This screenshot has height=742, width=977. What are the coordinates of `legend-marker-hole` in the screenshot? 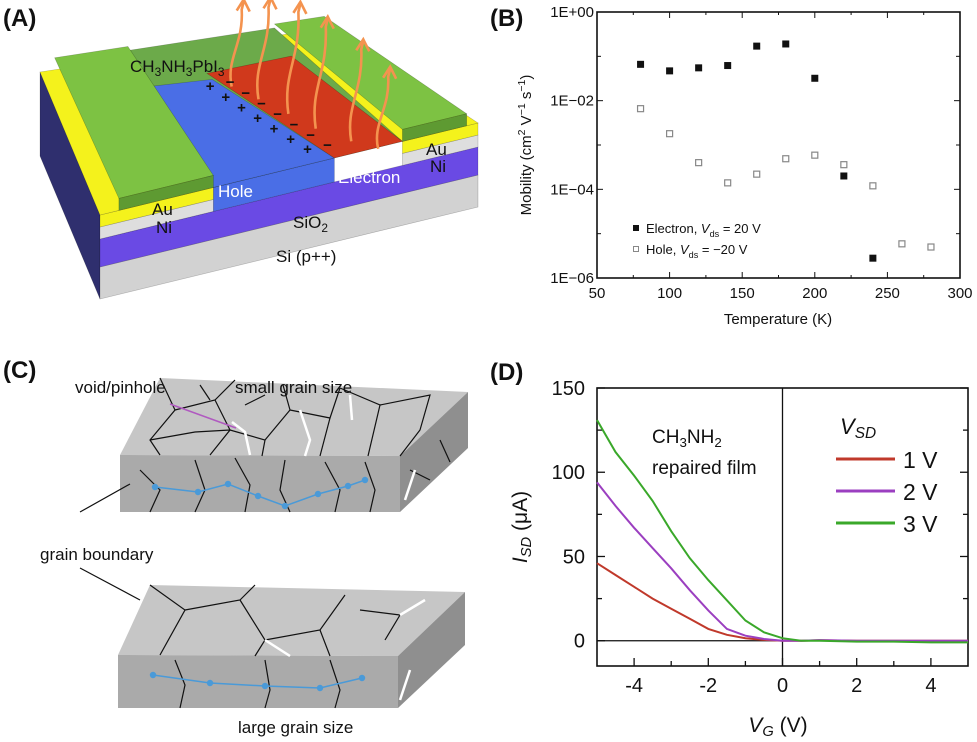 It's located at (636, 249).